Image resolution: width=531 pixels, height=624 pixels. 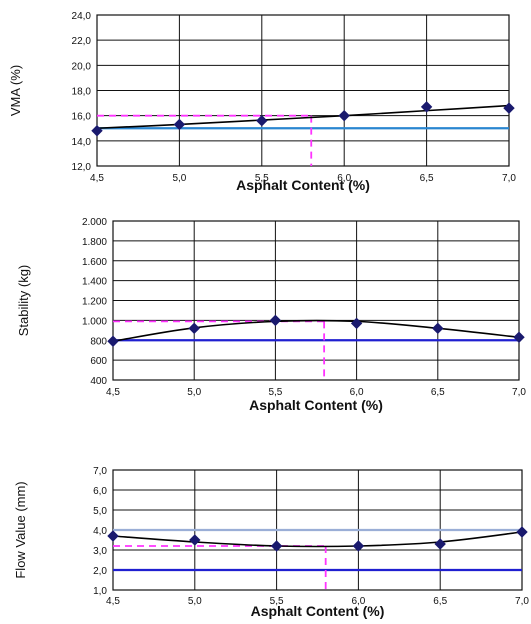 I want to click on y-tick-label: 1.200, so click(x=94, y=302).